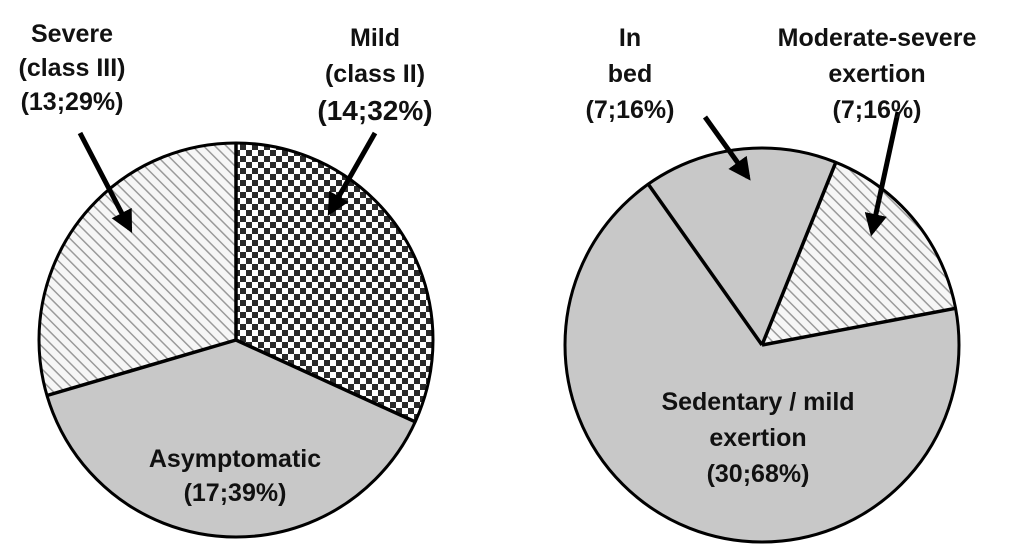  Describe the element at coordinates (352, 173) in the screenshot. I see `arrow-mild` at that location.